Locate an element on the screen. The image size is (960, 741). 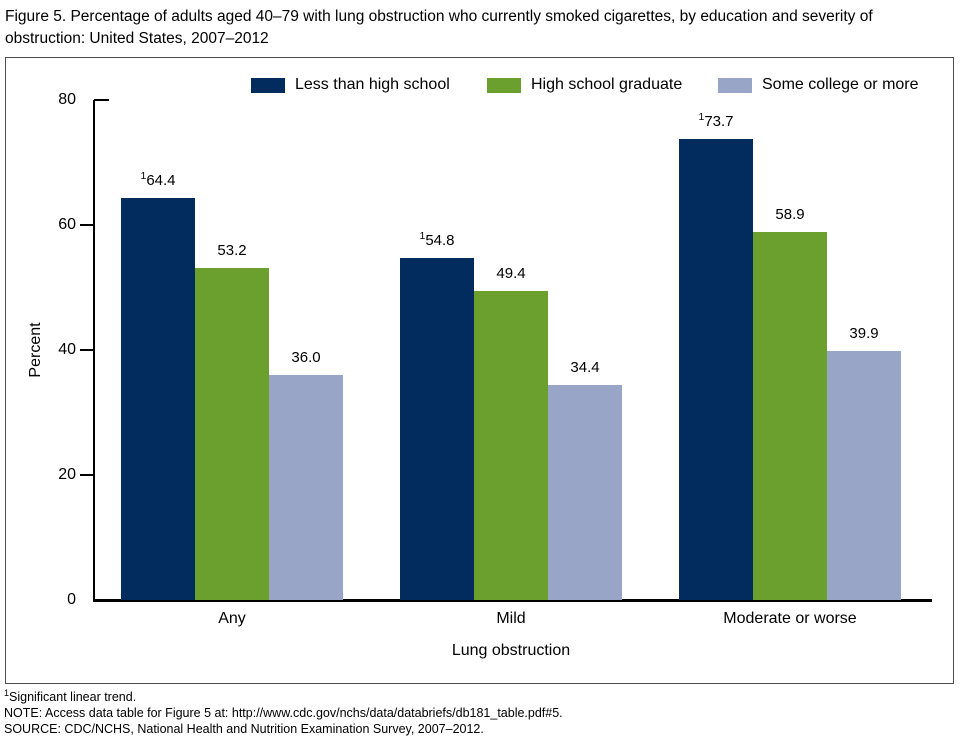
y-tick-label: 80 is located at coordinates (67, 99).